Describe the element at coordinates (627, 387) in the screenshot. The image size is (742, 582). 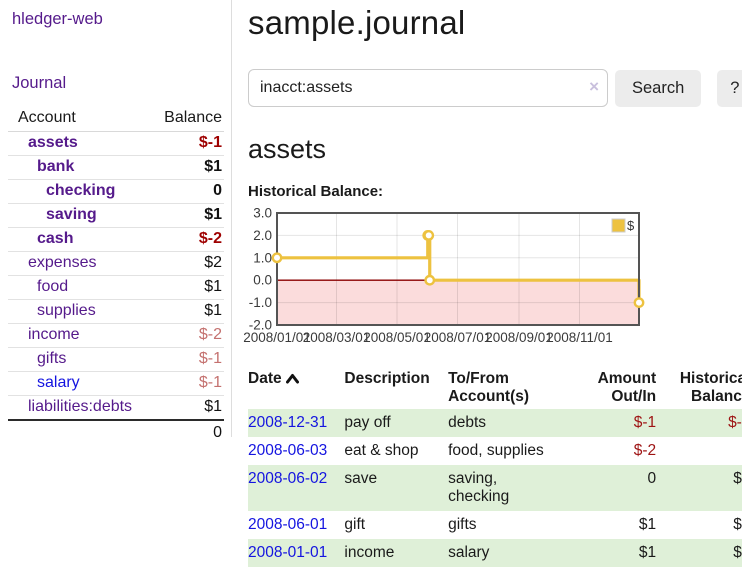
I see `column-header-amount: Amount Out/In` at that location.